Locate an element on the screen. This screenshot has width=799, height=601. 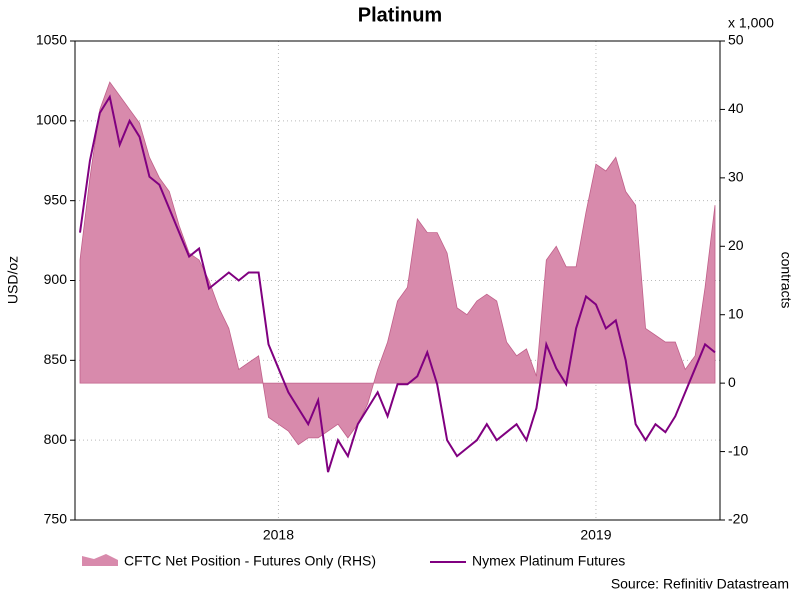
legend-label: Nymex Platinum Futures is located at coordinates (548, 561).